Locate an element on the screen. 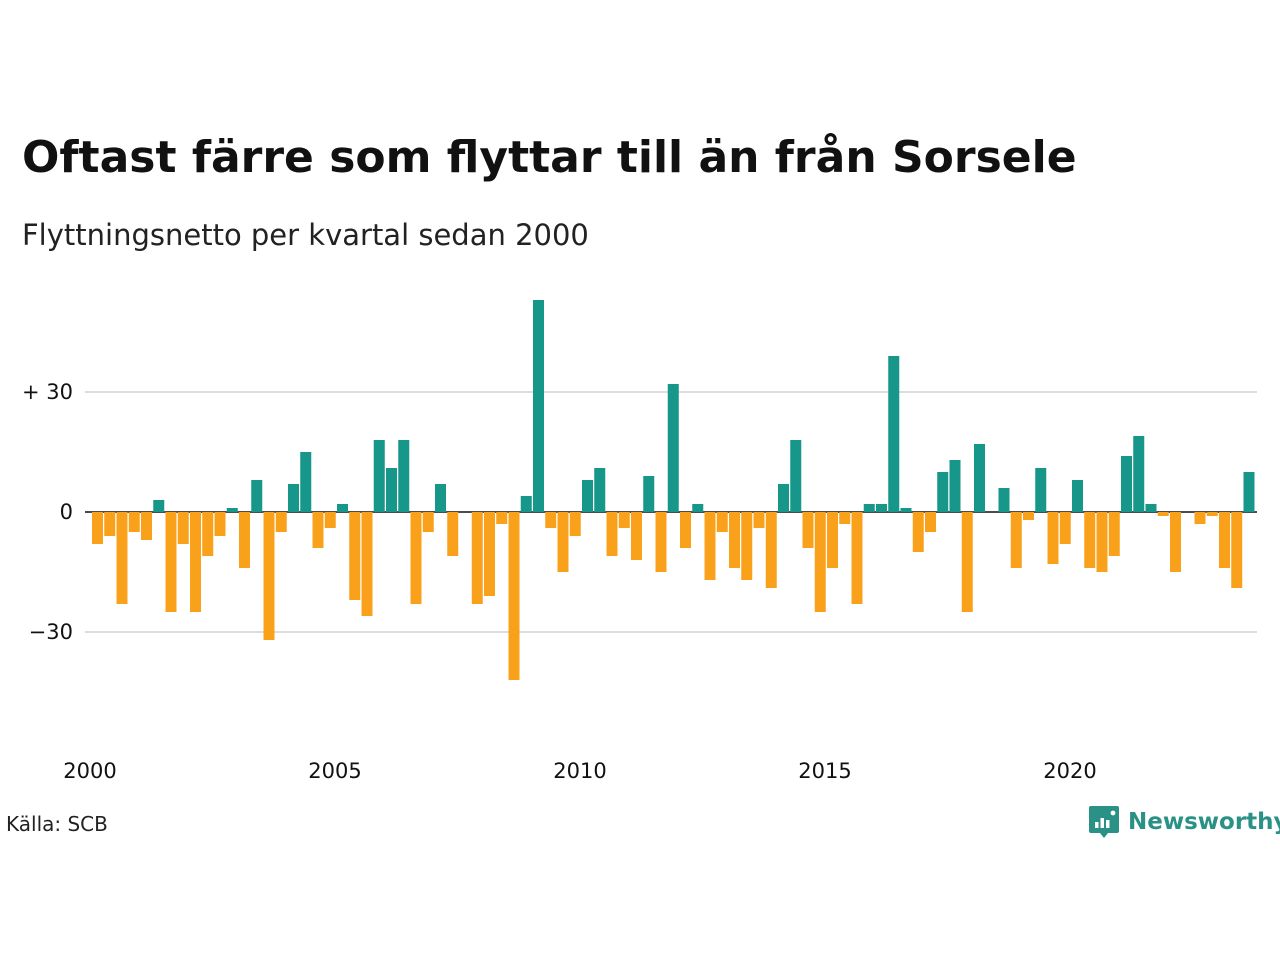  brand-name: Newsworthy is located at coordinates (1204, 822).